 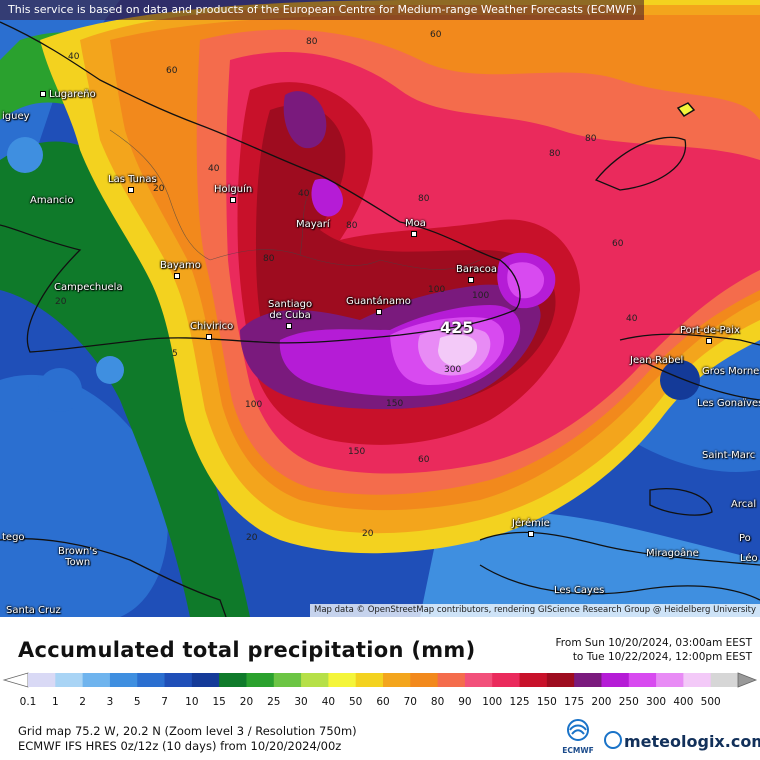 I want to click on city-port-de-paix: Port-de-Paix, so click(x=710, y=336).